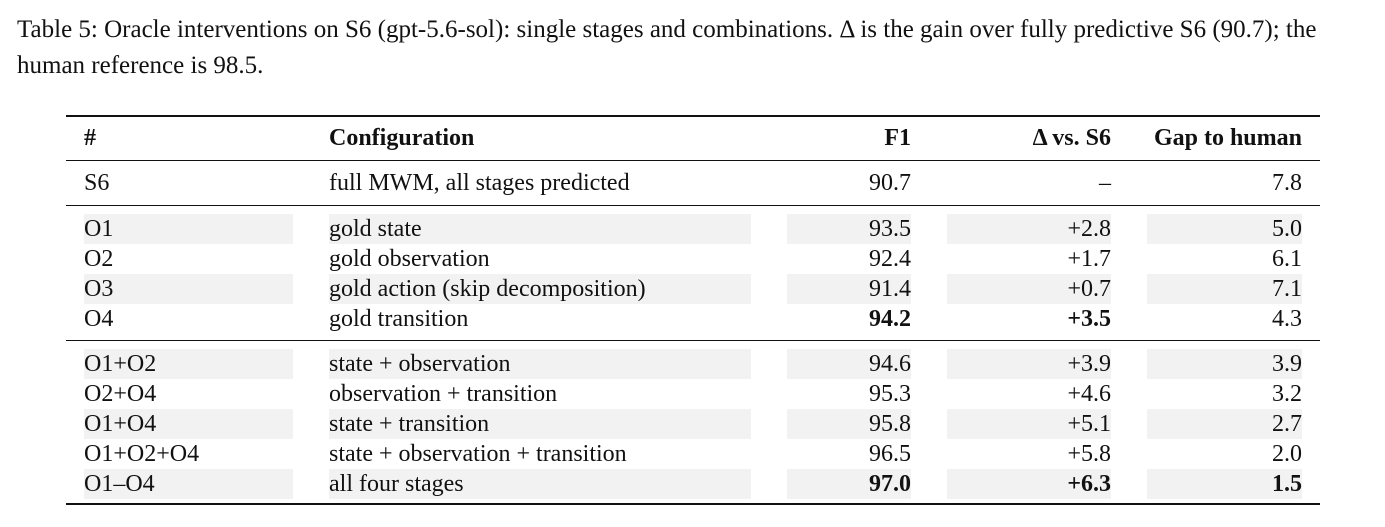 The image size is (1385, 527). What do you see at coordinates (540, 487) in the screenshot?
I see `cell-configuration: all four stages` at bounding box center [540, 487].